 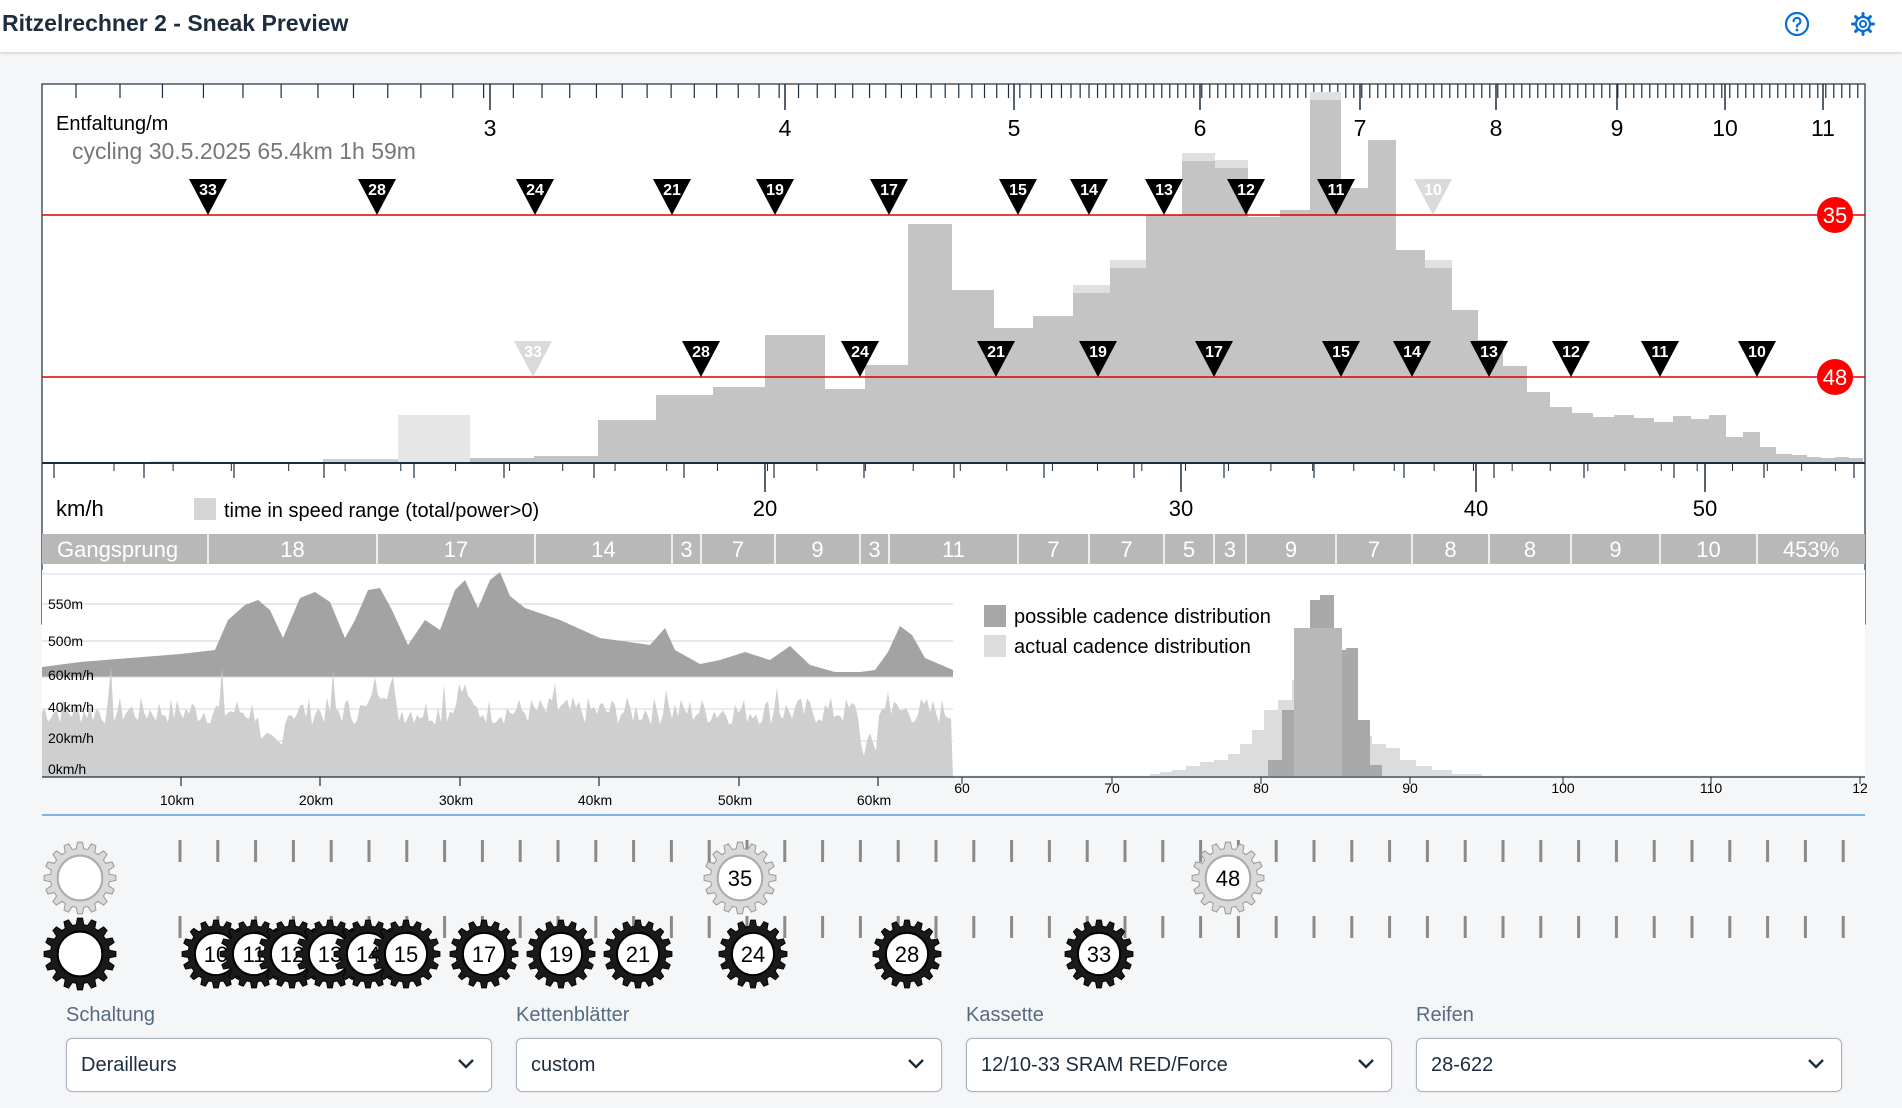 What do you see at coordinates (80, 954) in the screenshot?
I see `cog-add-icon` at bounding box center [80, 954].